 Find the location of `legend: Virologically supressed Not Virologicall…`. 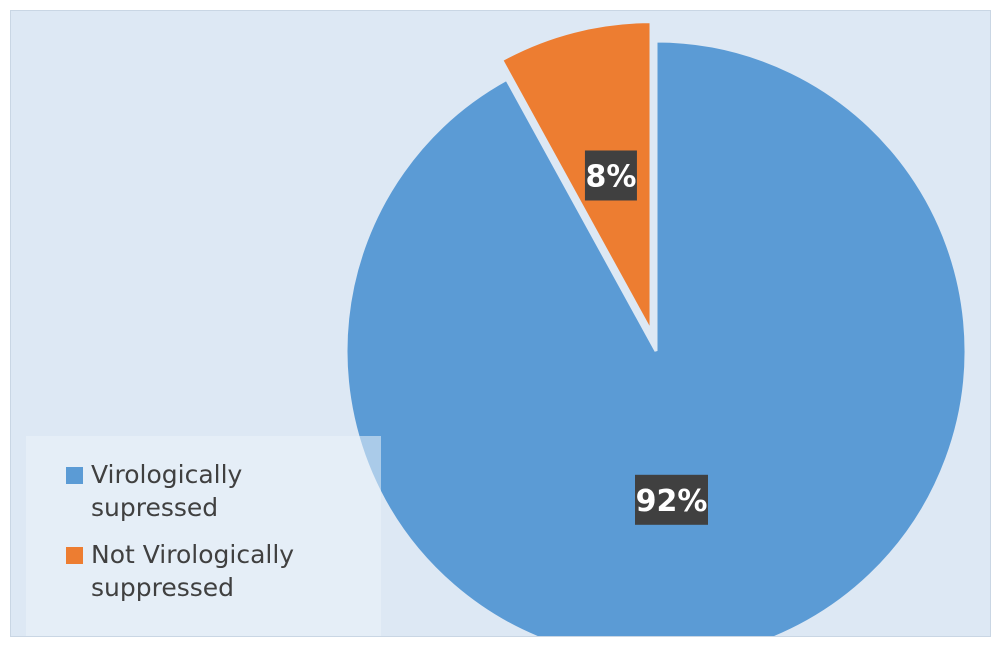

legend: Virologically supressed Not Virologicall… is located at coordinates (203, 536).